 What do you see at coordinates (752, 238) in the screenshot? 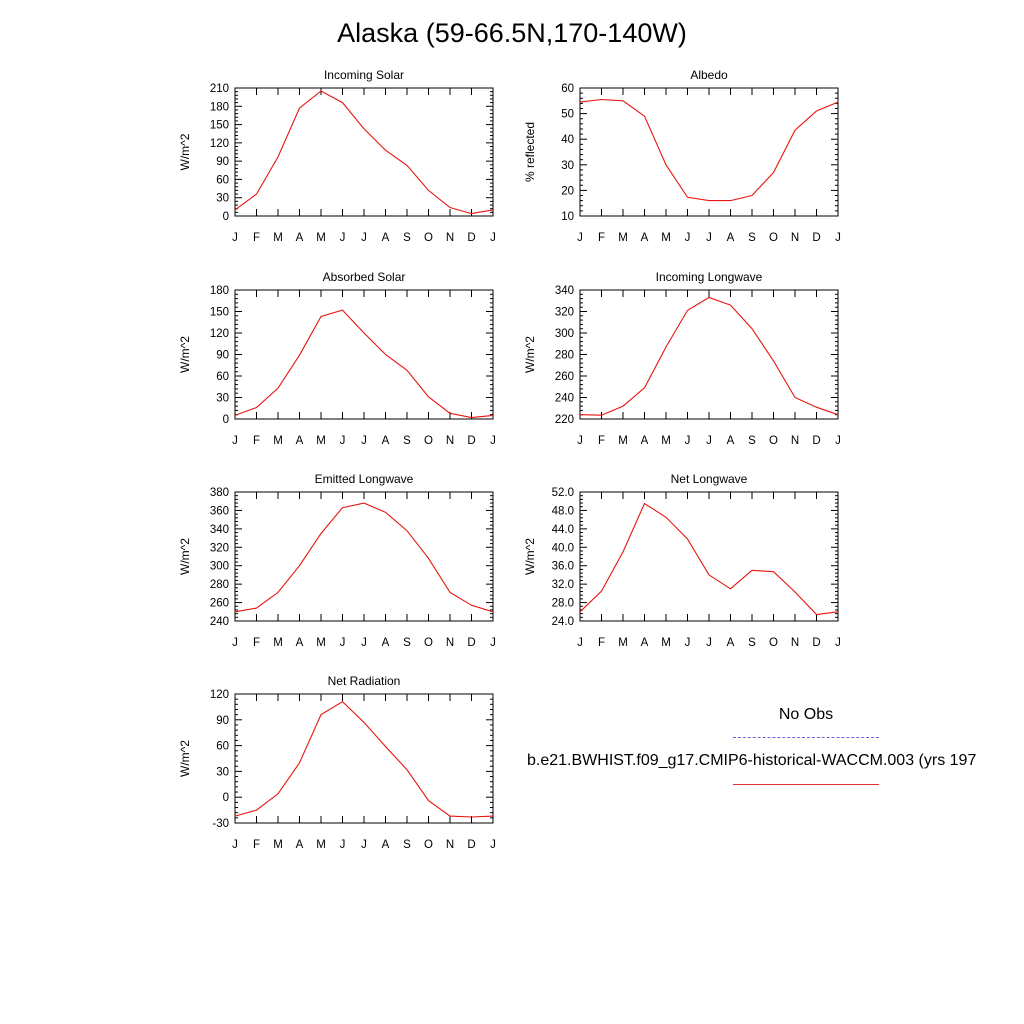
I see `albedo-xtick-label: S` at bounding box center [752, 238].